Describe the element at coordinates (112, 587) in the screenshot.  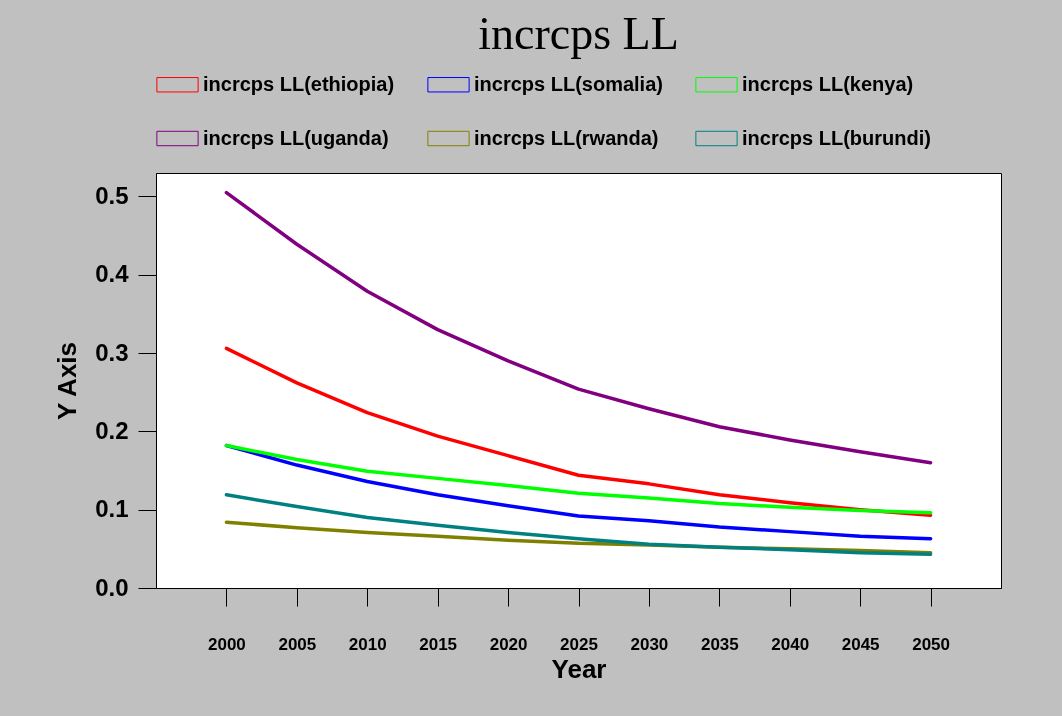
I see `y-tick-label: 0.0` at that location.